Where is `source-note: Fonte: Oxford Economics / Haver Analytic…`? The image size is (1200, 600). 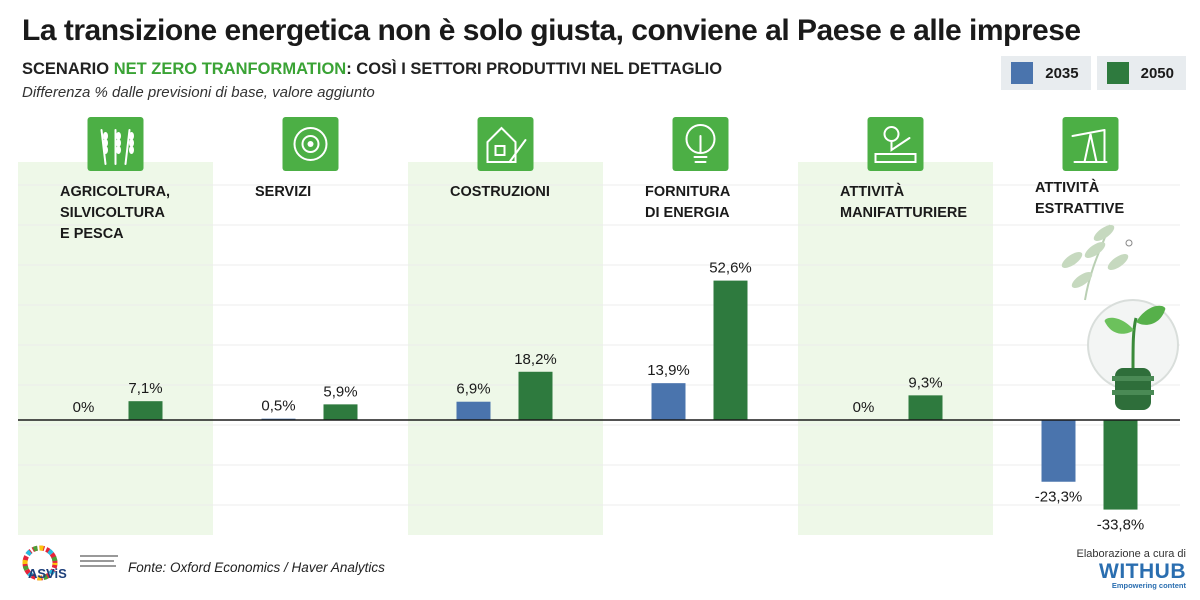 source-note: Fonte: Oxford Economics / Haver Analytic… is located at coordinates (256, 567).